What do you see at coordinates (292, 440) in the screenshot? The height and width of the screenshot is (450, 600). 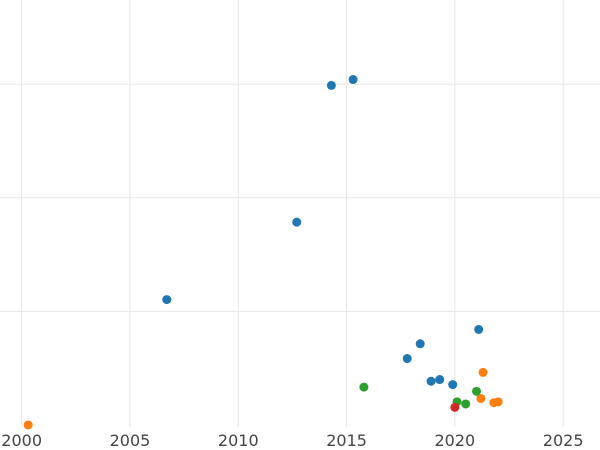 I see `x-tick-labels: 2000 2005 2010 2015 2020 2025` at bounding box center [292, 440].